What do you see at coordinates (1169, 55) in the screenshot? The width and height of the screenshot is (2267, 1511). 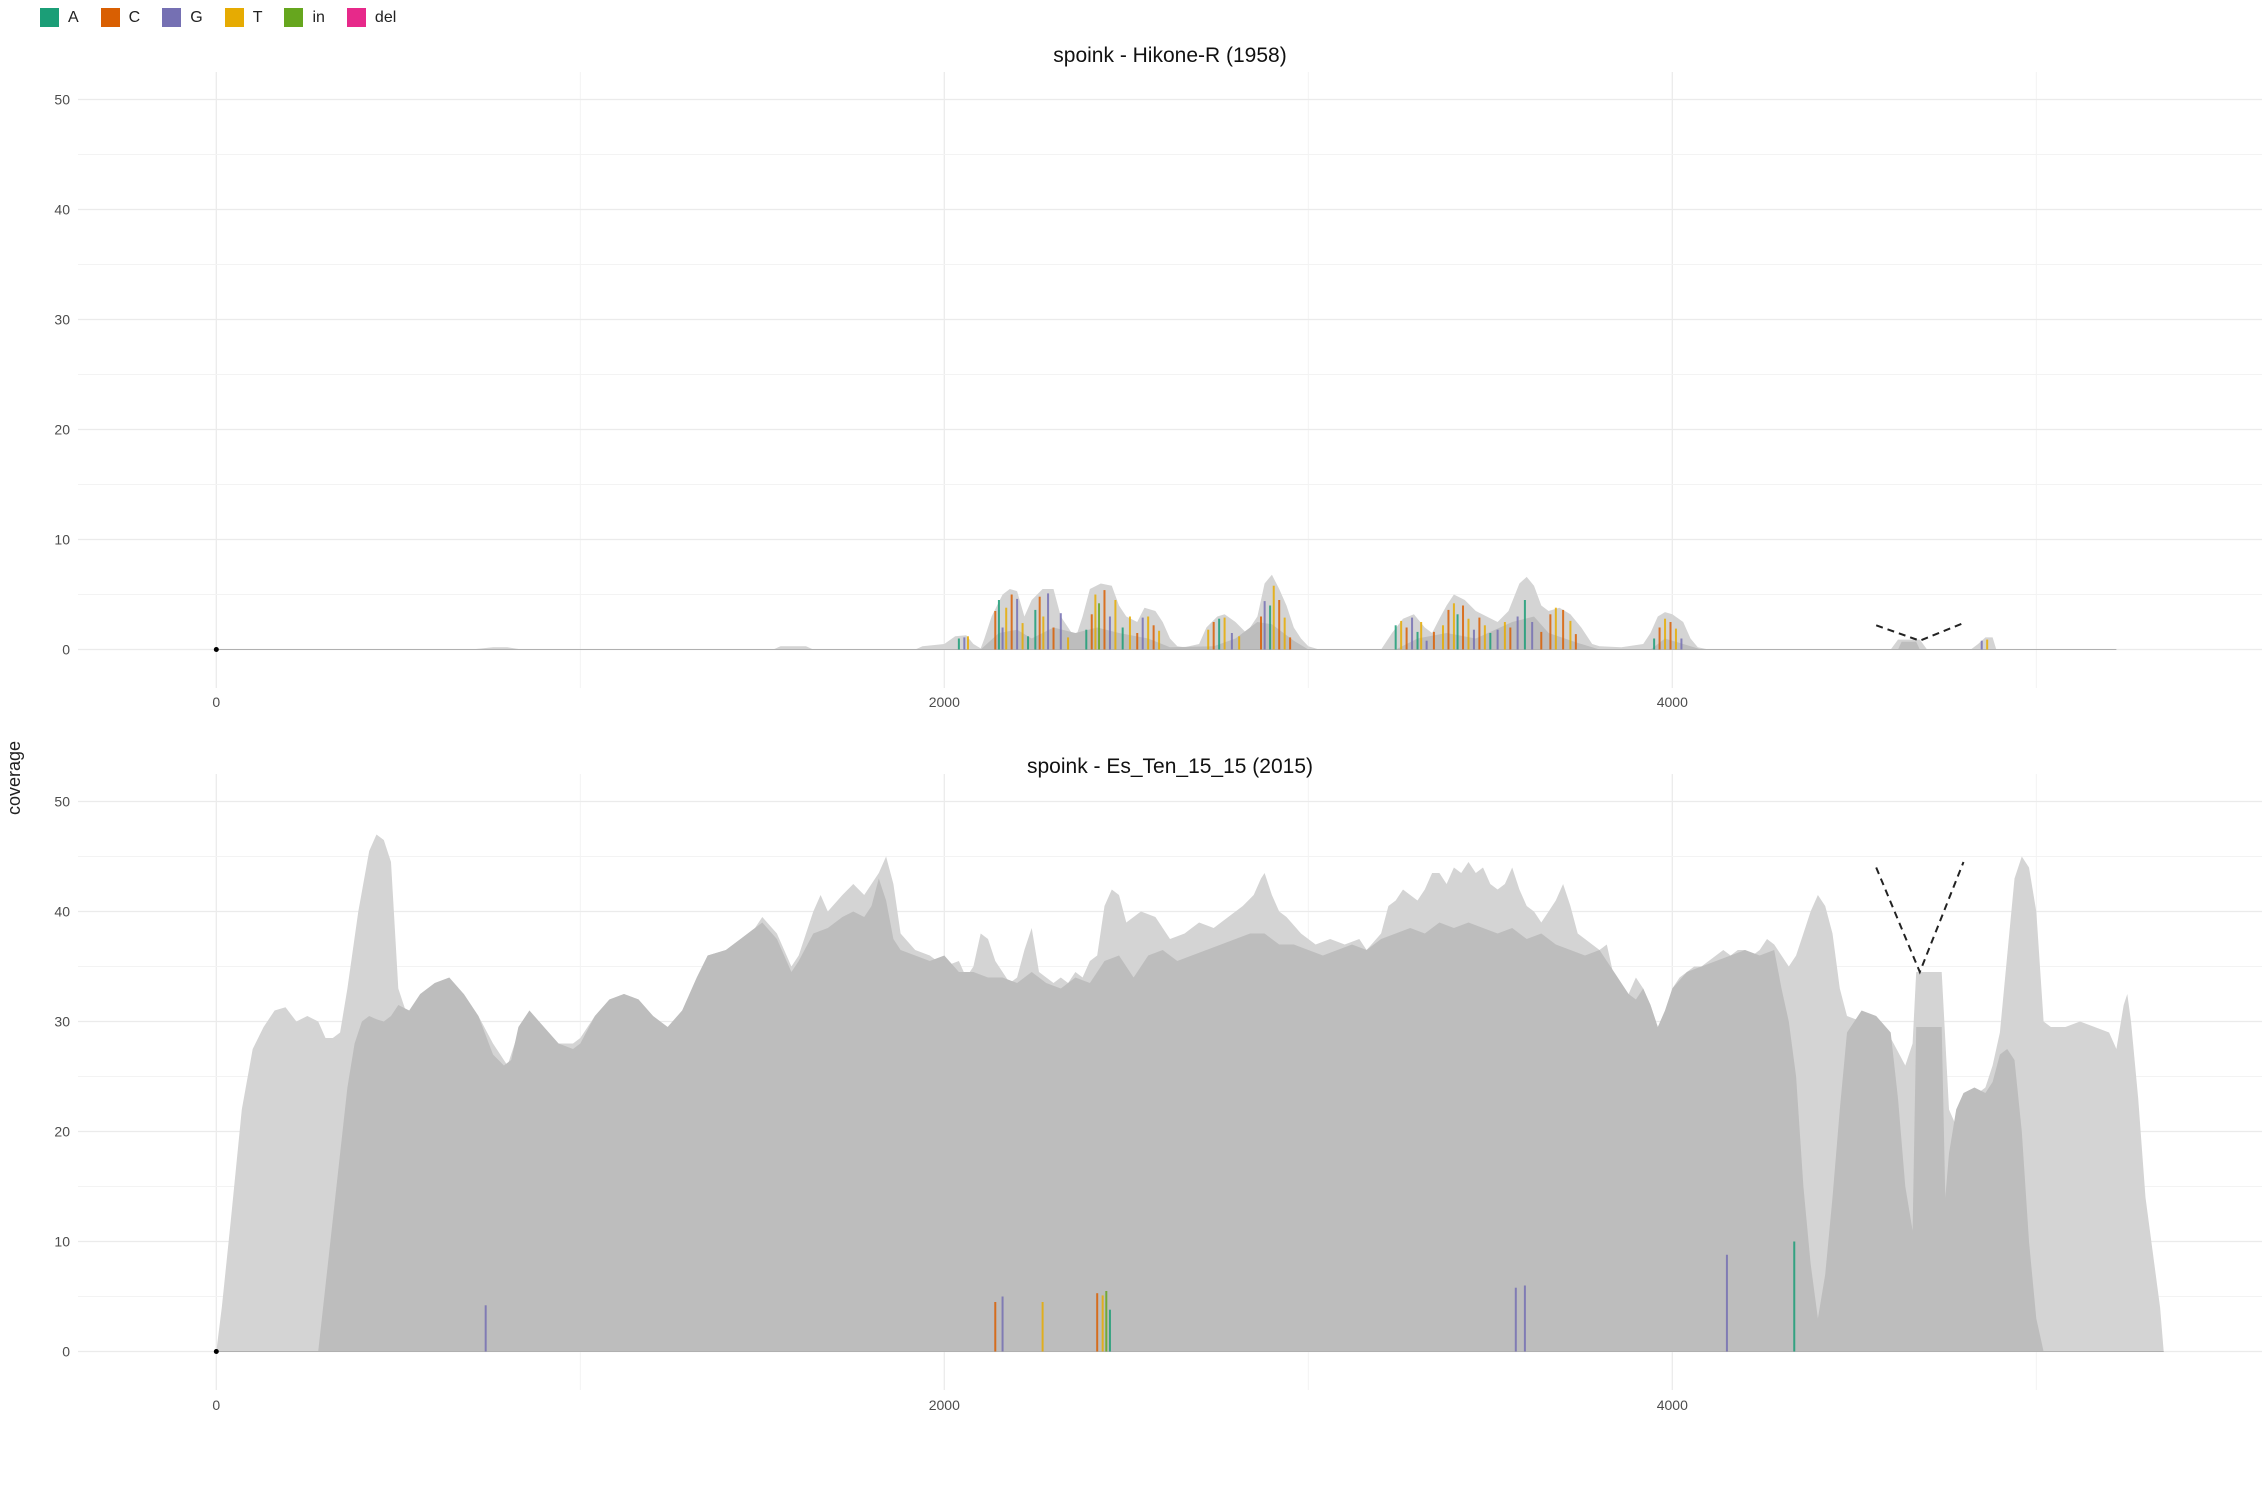 I see `panel-title: spoink - Hikone-R (1958)` at bounding box center [1169, 55].